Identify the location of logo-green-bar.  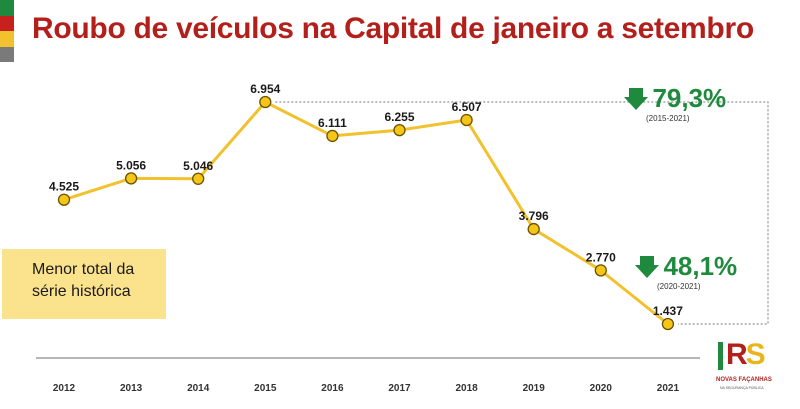
(720, 356).